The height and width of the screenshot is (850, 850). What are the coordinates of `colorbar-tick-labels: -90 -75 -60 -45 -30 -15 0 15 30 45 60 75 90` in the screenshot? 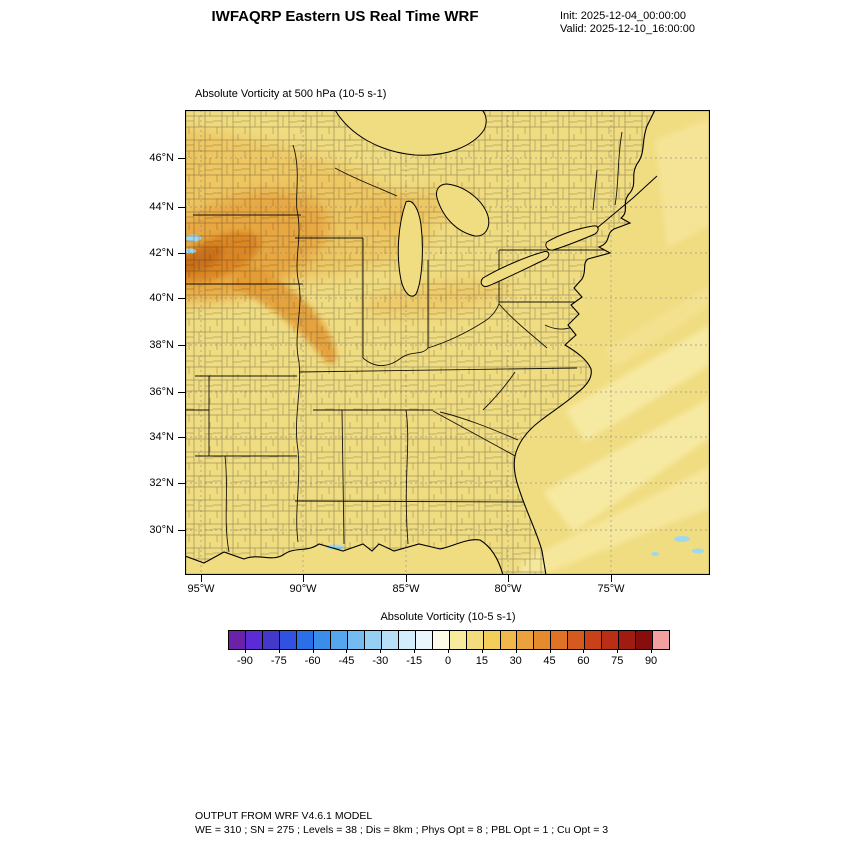 It's located at (448, 662).